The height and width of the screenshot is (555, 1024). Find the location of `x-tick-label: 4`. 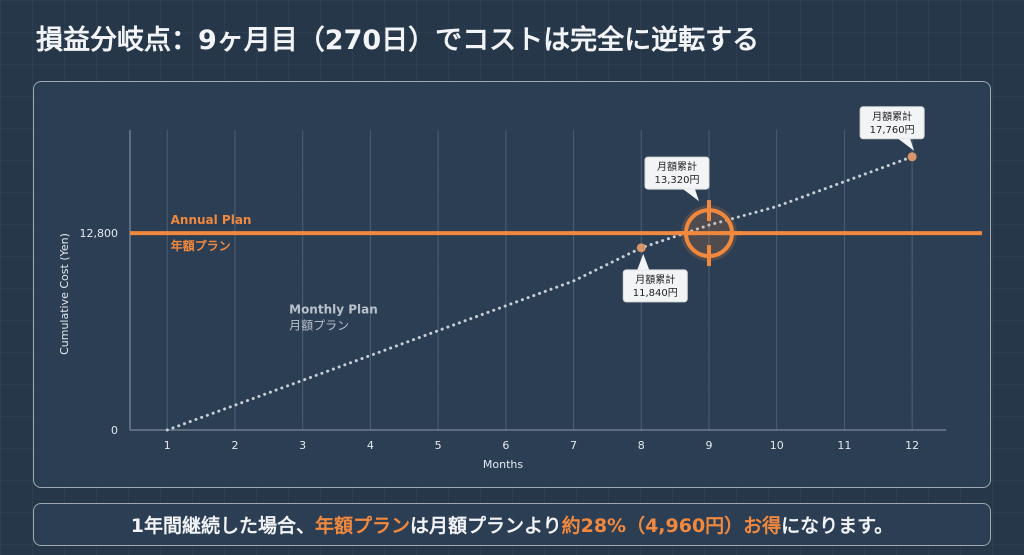

x-tick-label: 4 is located at coordinates (370, 445).